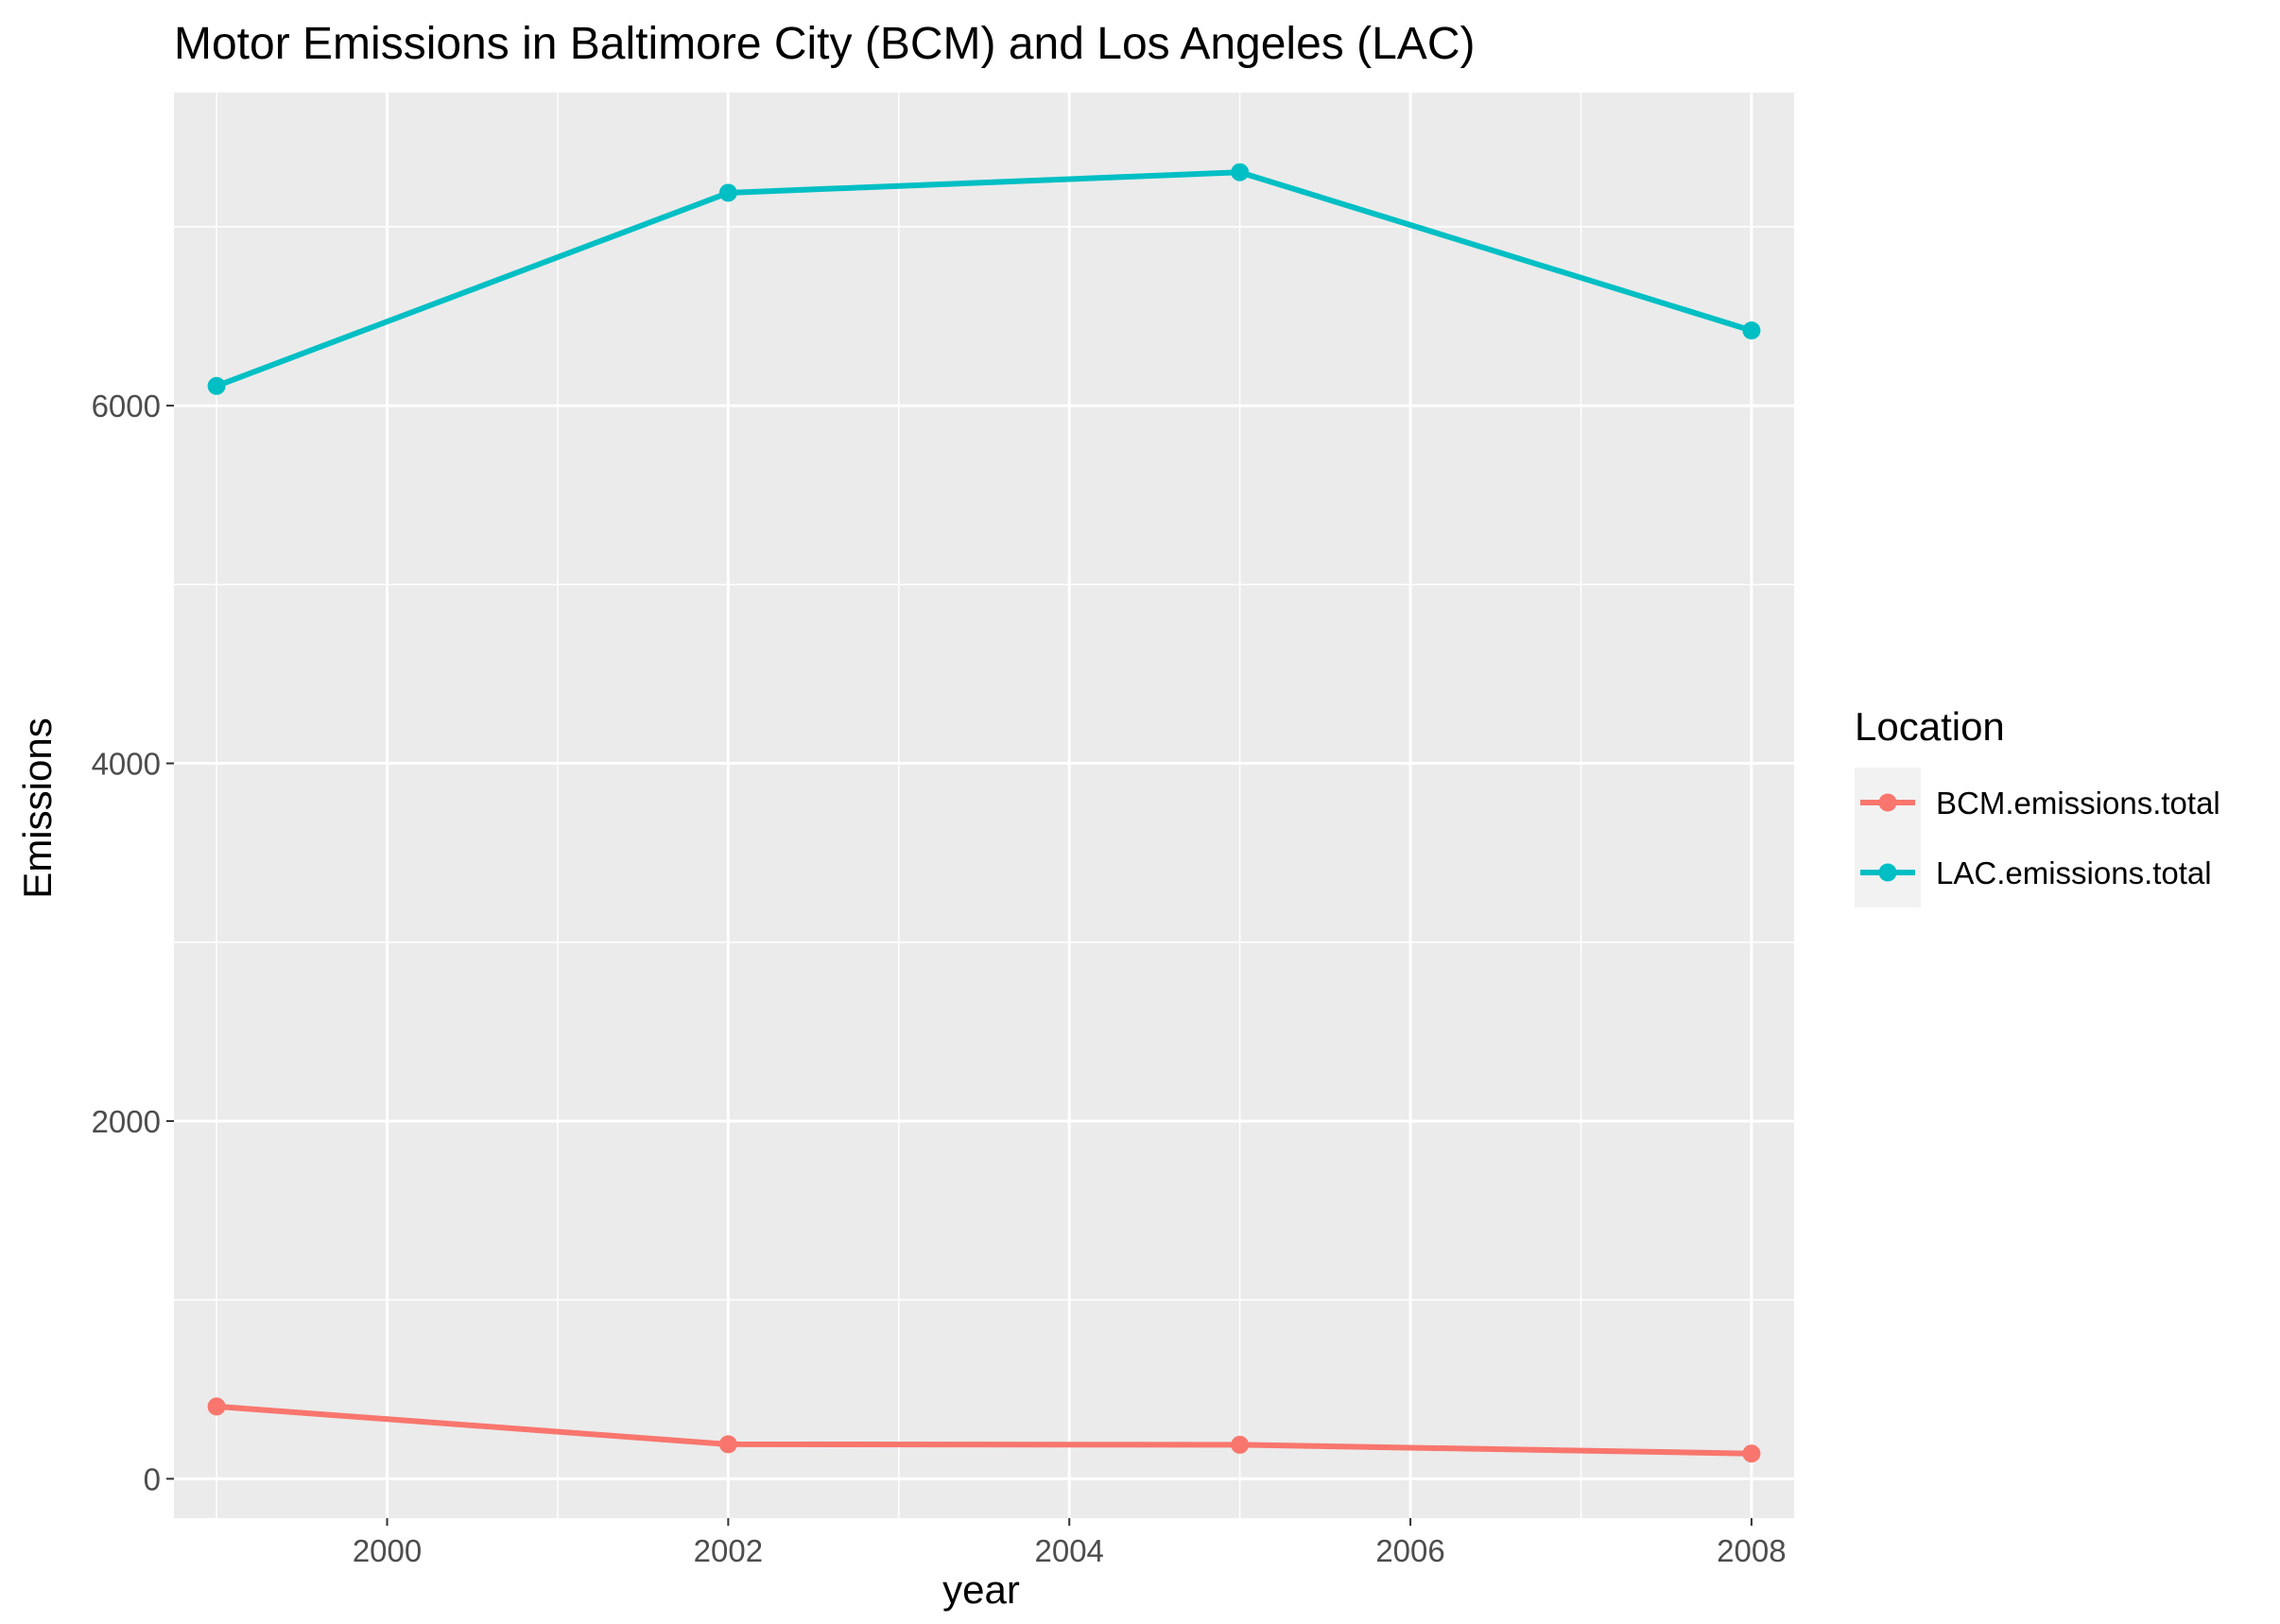  I want to click on x-tick-label: 2006, so click(1409, 1550).